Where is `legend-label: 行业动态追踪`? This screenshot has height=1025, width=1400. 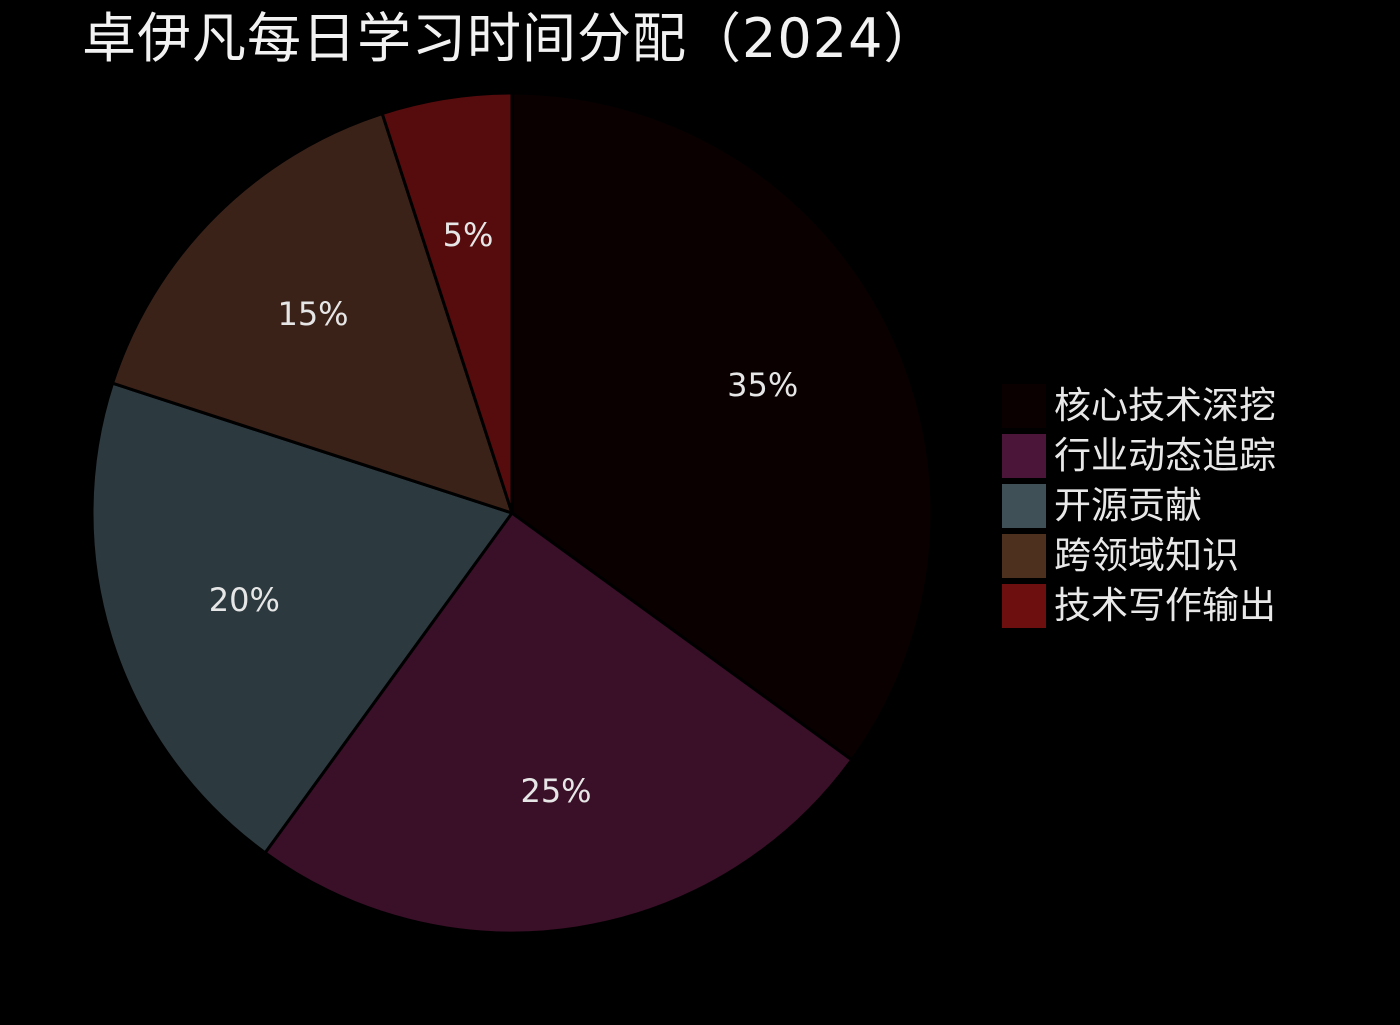 legend-label: 行业动态追踪 is located at coordinates (1165, 455).